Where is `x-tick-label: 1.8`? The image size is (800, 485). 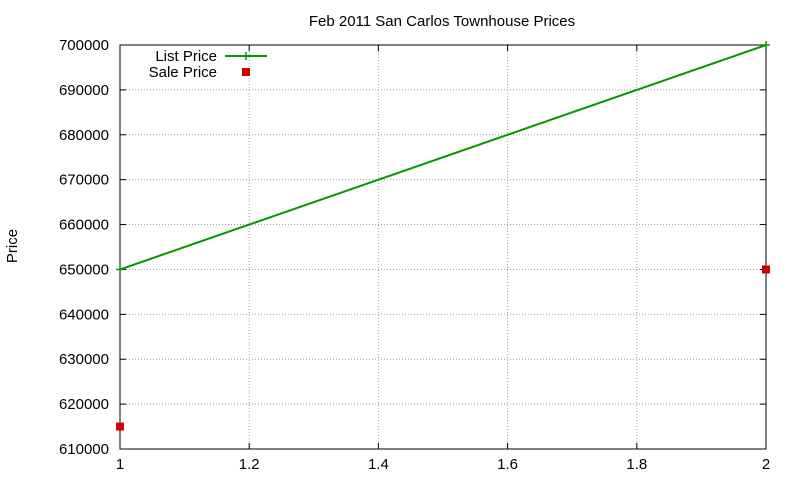
x-tick-label: 1.8 is located at coordinates (636, 464).